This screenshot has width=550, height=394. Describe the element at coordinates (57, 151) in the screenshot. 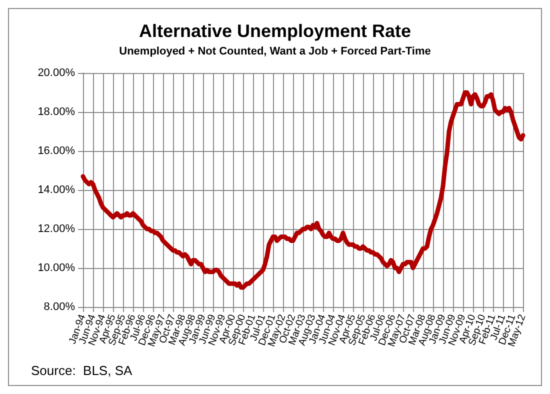

I see `y-tick-label: 16.00%` at that location.